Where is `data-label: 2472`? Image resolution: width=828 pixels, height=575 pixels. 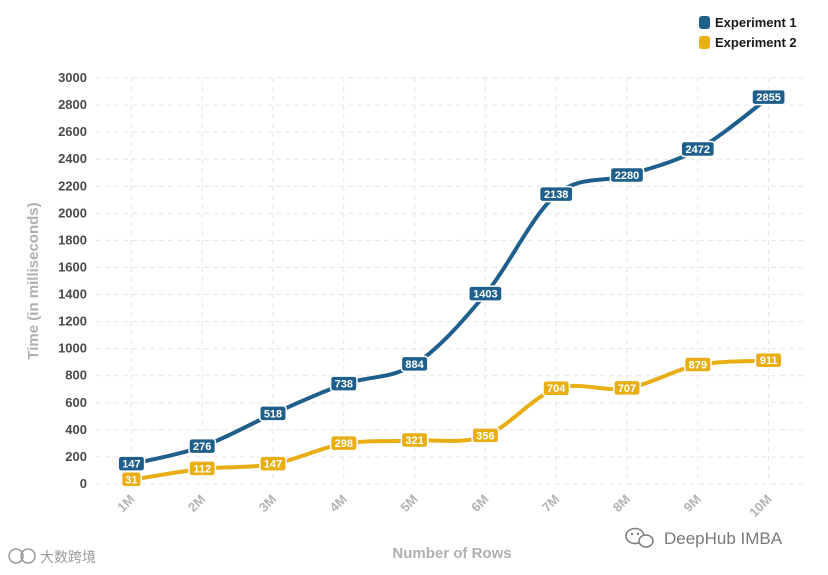 data-label: 2472 is located at coordinates (698, 149).